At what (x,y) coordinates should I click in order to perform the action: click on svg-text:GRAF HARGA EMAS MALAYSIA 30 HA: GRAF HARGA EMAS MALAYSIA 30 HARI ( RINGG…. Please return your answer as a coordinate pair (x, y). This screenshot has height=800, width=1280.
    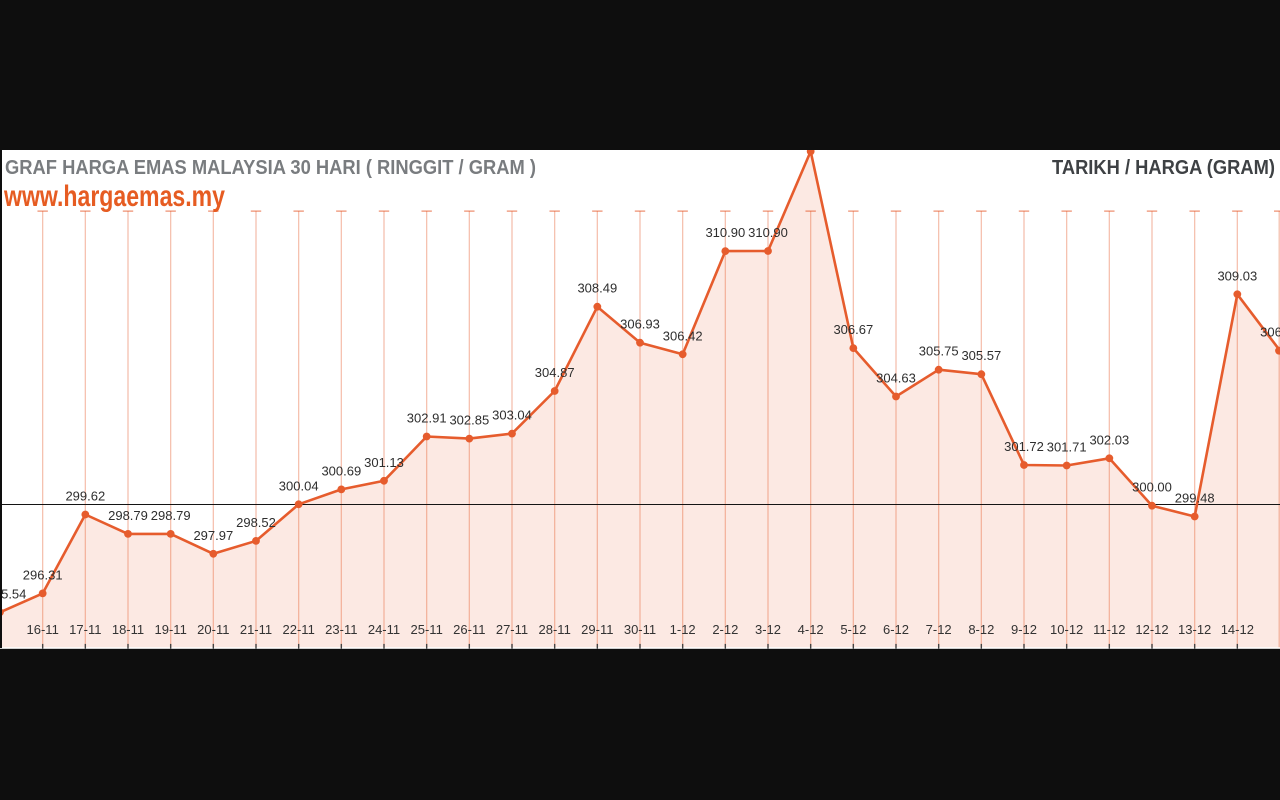
    Looking at the image, I should click on (270, 168).